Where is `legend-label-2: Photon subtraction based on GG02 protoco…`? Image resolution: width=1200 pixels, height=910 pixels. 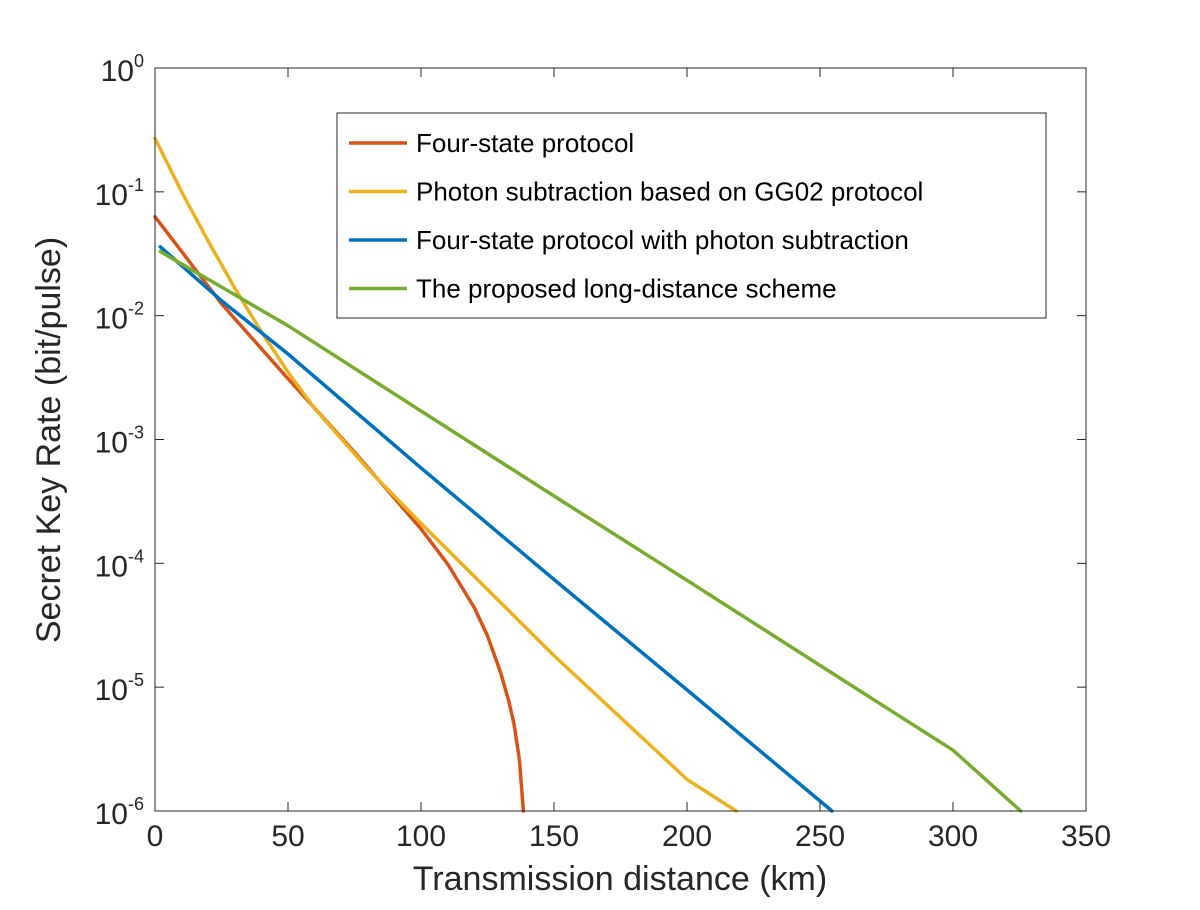
legend-label-2: Photon subtraction based on GG02 protoco… is located at coordinates (669, 192).